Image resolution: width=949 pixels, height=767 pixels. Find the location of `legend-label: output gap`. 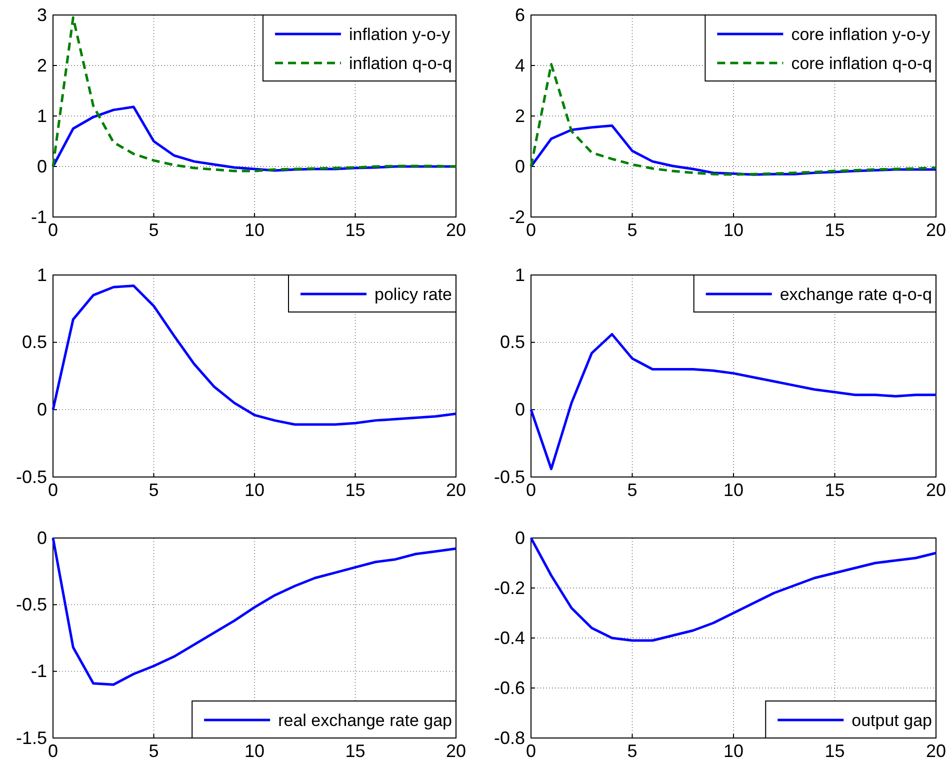

legend-label: output gap is located at coordinates (892, 720).